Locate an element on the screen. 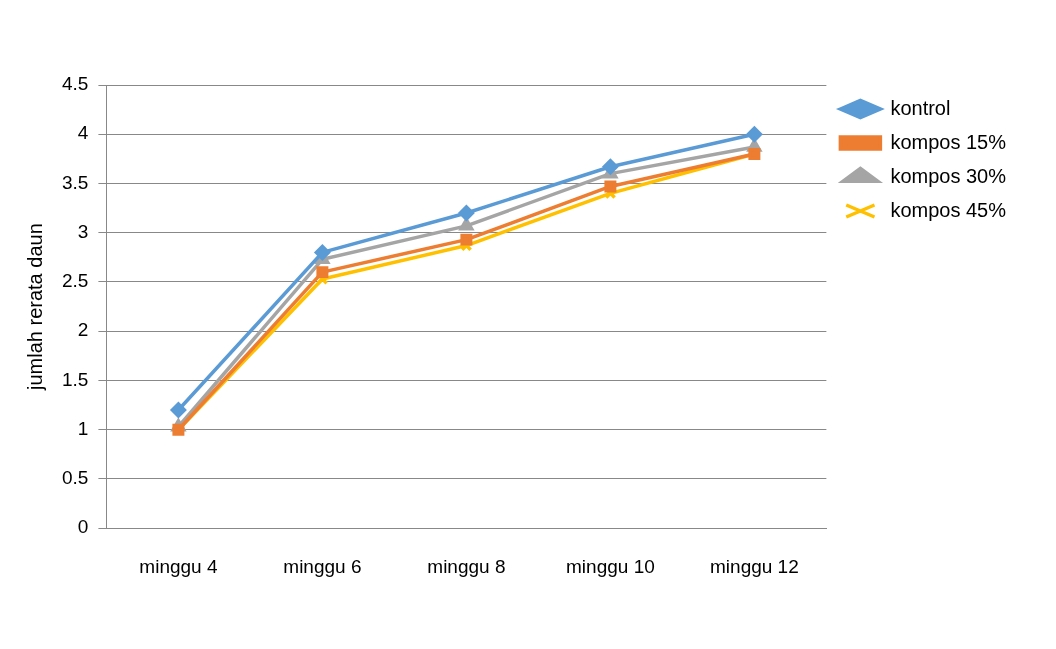  y-axis-title: jumlah rerata daun is located at coordinates (34, 307).